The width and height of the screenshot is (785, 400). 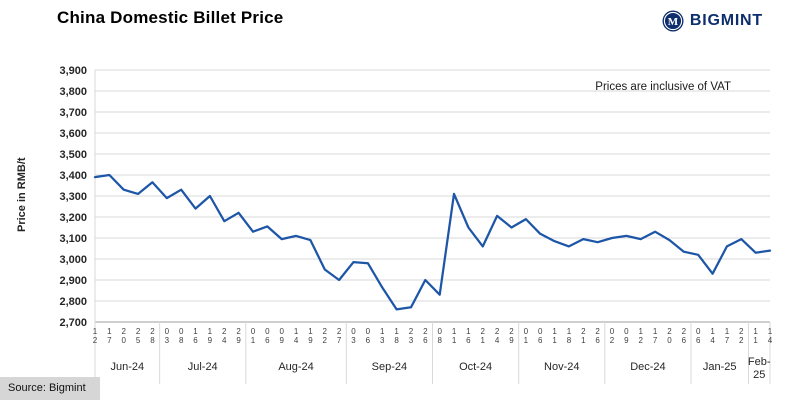 What do you see at coordinates (73, 218) in the screenshot?
I see `svg-text: 3,200` at bounding box center [73, 218].